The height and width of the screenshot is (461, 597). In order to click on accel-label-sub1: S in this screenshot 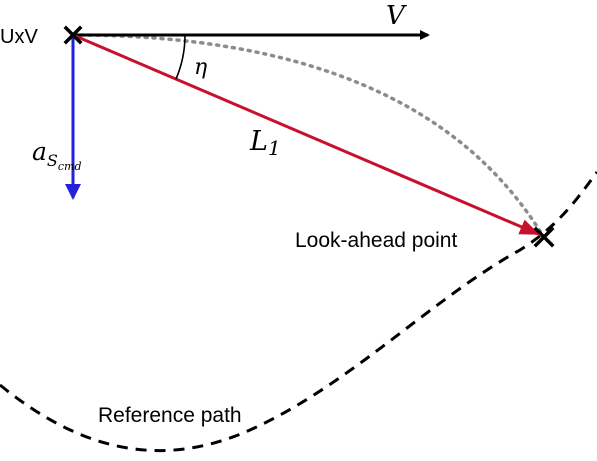, I will do `click(52, 160)`.